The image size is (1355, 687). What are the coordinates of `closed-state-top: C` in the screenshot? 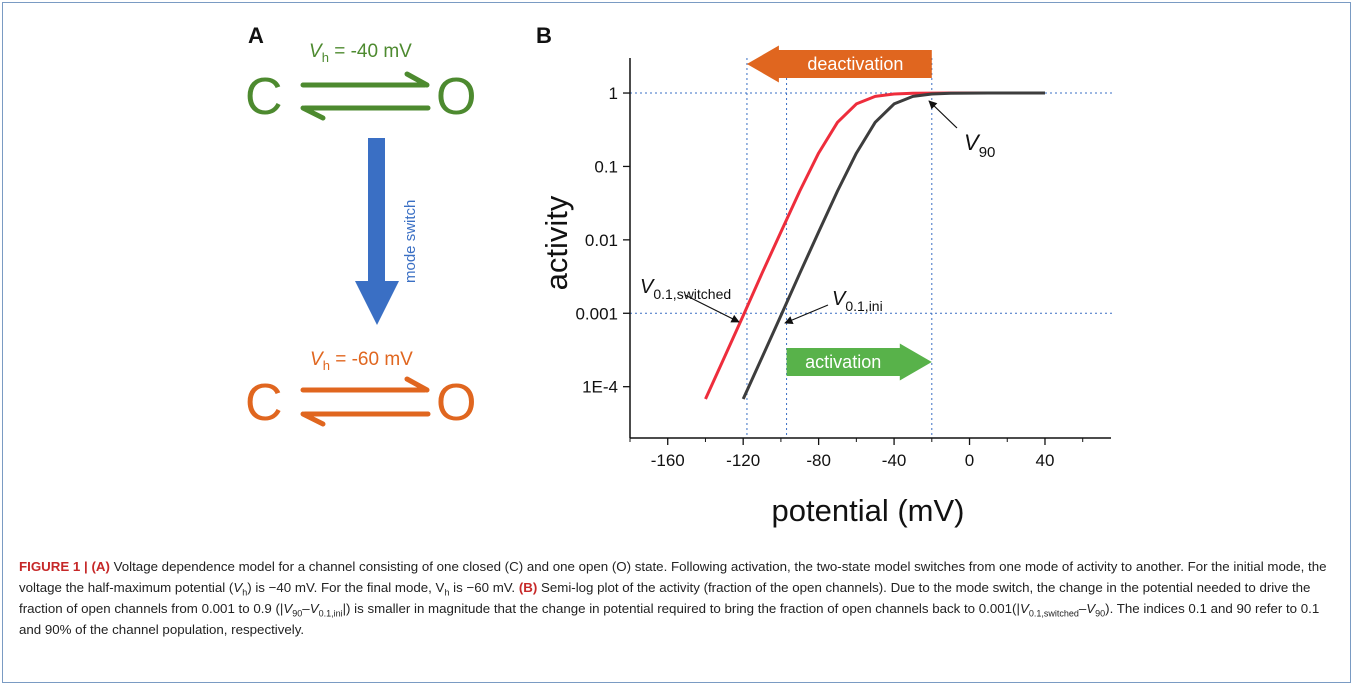 It's located at (264, 97).